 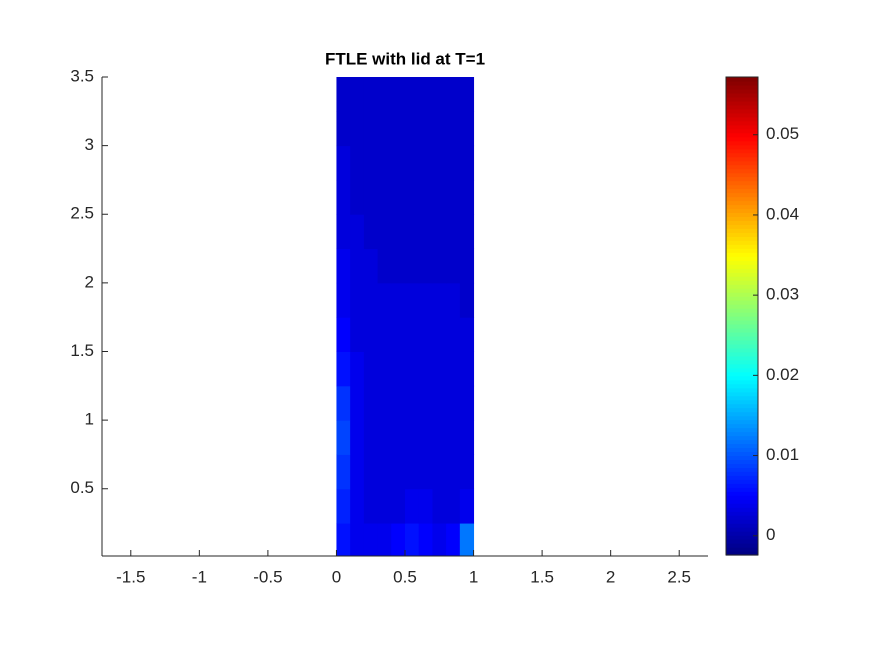 What do you see at coordinates (89, 144) in the screenshot?
I see `y-tick-label: 3` at bounding box center [89, 144].